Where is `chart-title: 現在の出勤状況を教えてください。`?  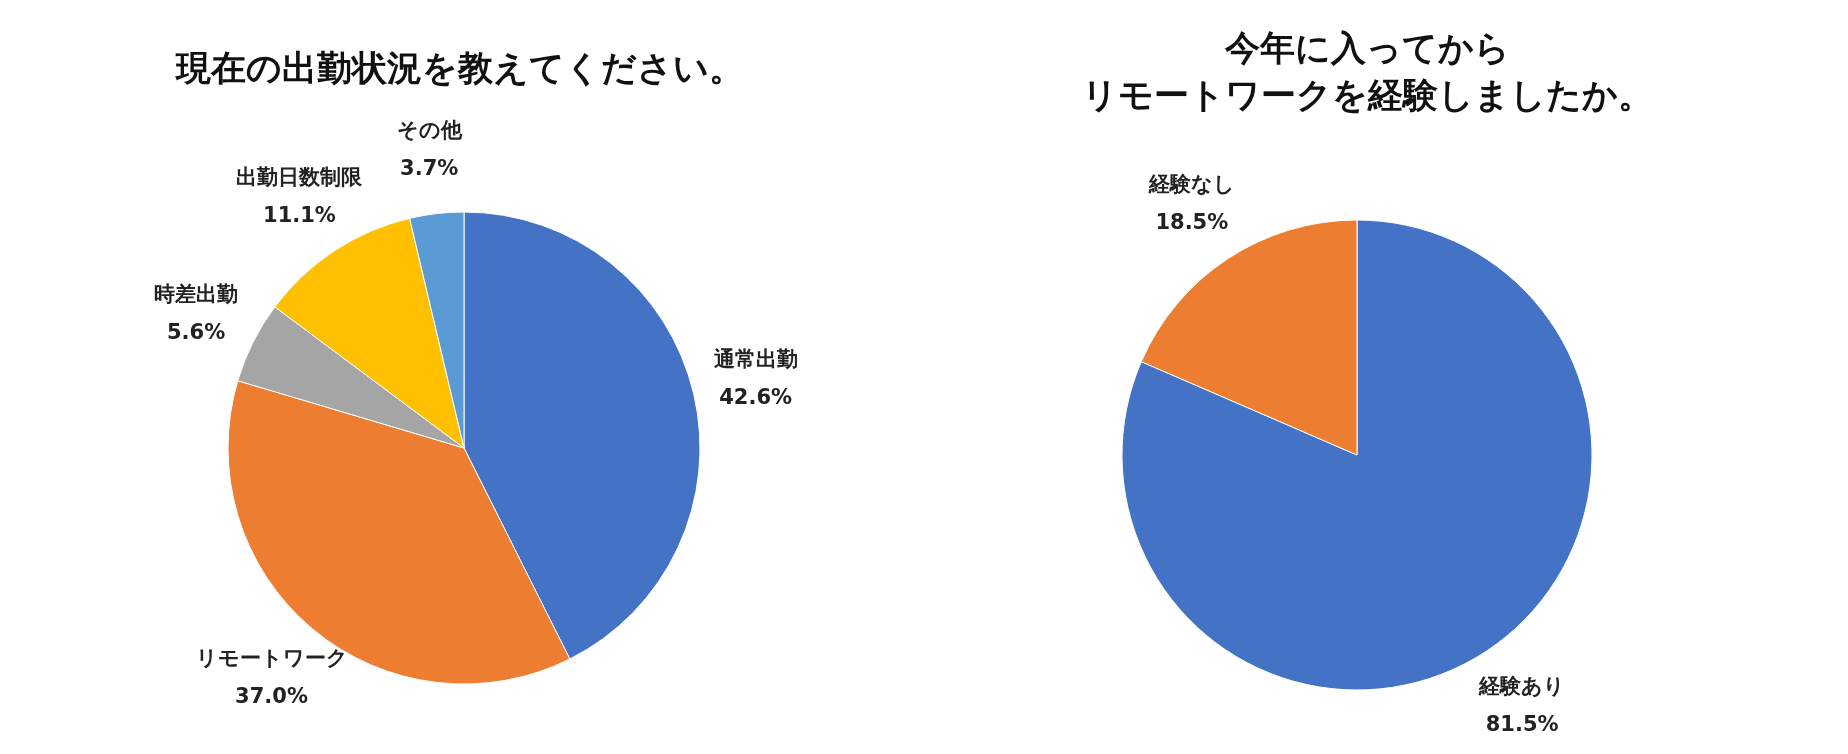
chart-title: 現在の出勤状況を教えてください。 is located at coordinates (459, 68).